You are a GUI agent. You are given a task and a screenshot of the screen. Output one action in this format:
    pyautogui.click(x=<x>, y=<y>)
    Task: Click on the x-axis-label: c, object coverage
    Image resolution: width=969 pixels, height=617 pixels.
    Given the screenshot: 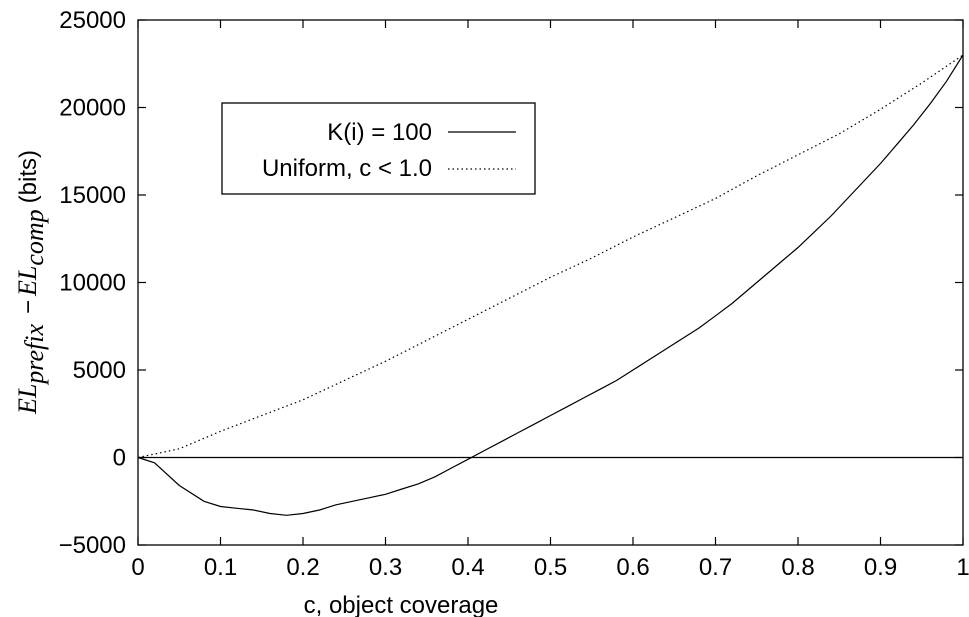 What is the action you would take?
    pyautogui.click(x=401, y=604)
    